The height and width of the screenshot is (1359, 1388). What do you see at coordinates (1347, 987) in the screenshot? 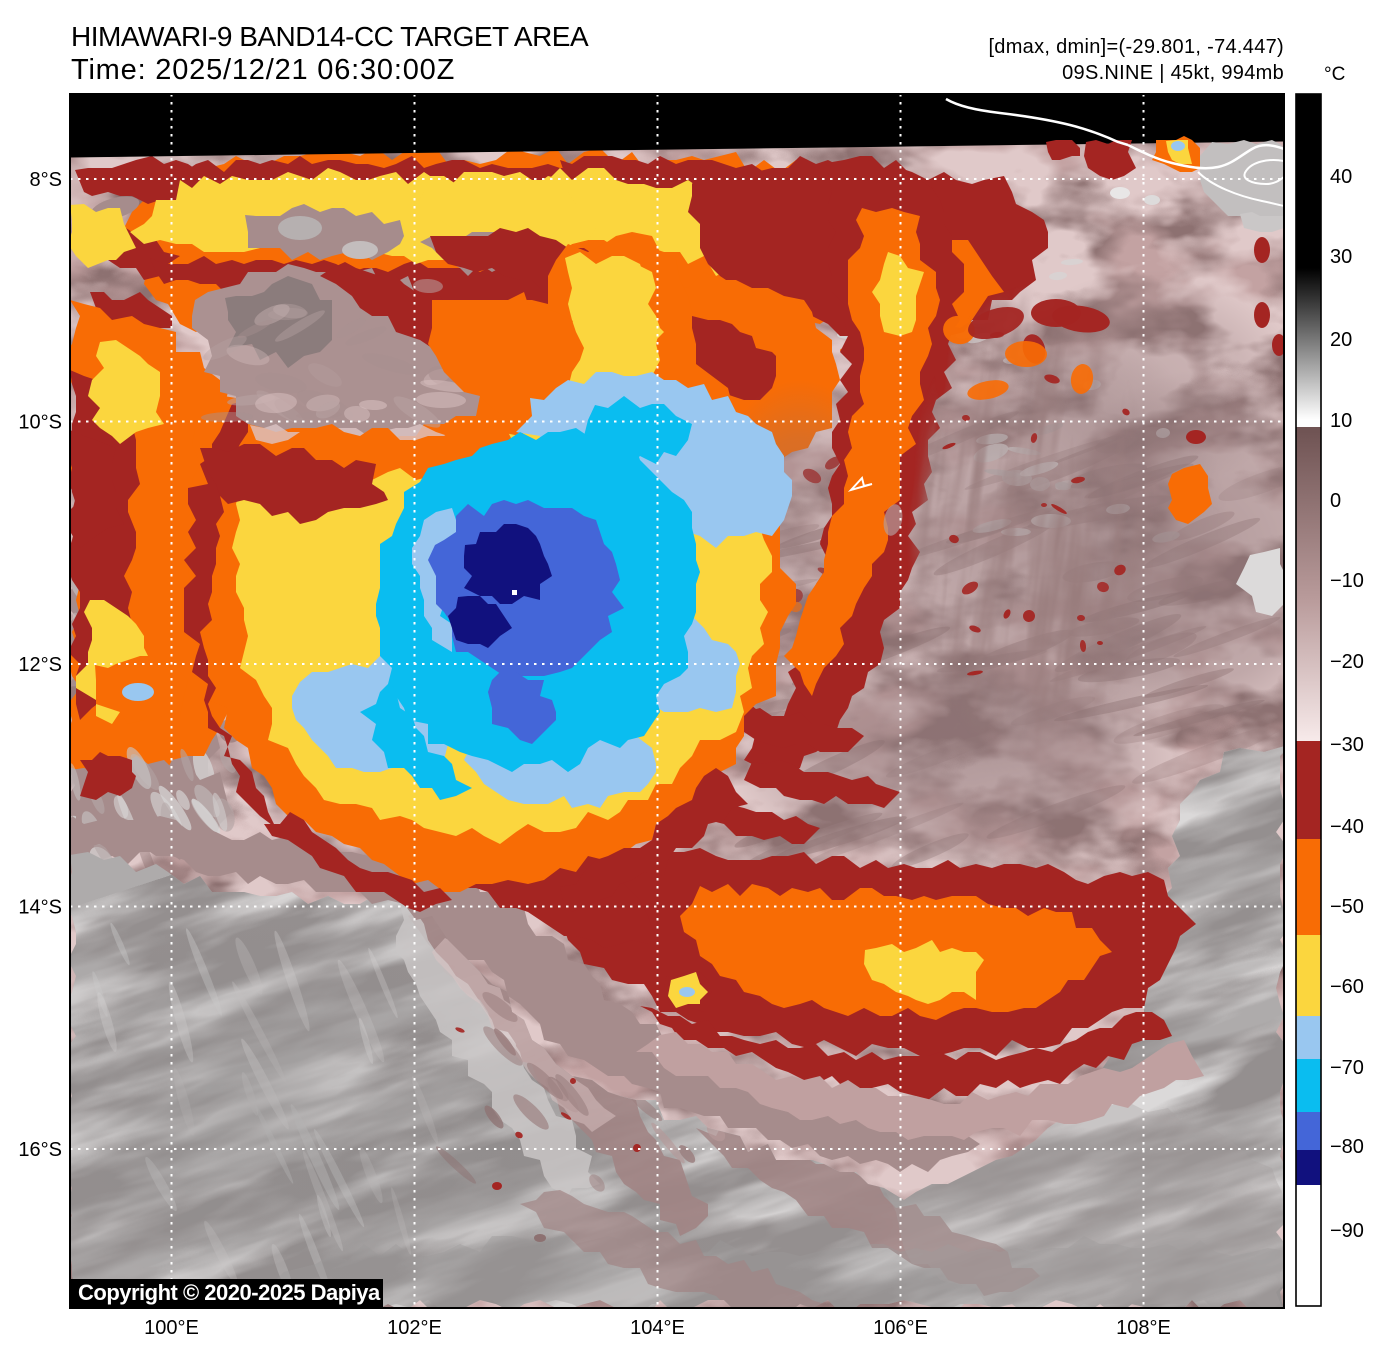
I see `svg-text: −60` at bounding box center [1347, 987].